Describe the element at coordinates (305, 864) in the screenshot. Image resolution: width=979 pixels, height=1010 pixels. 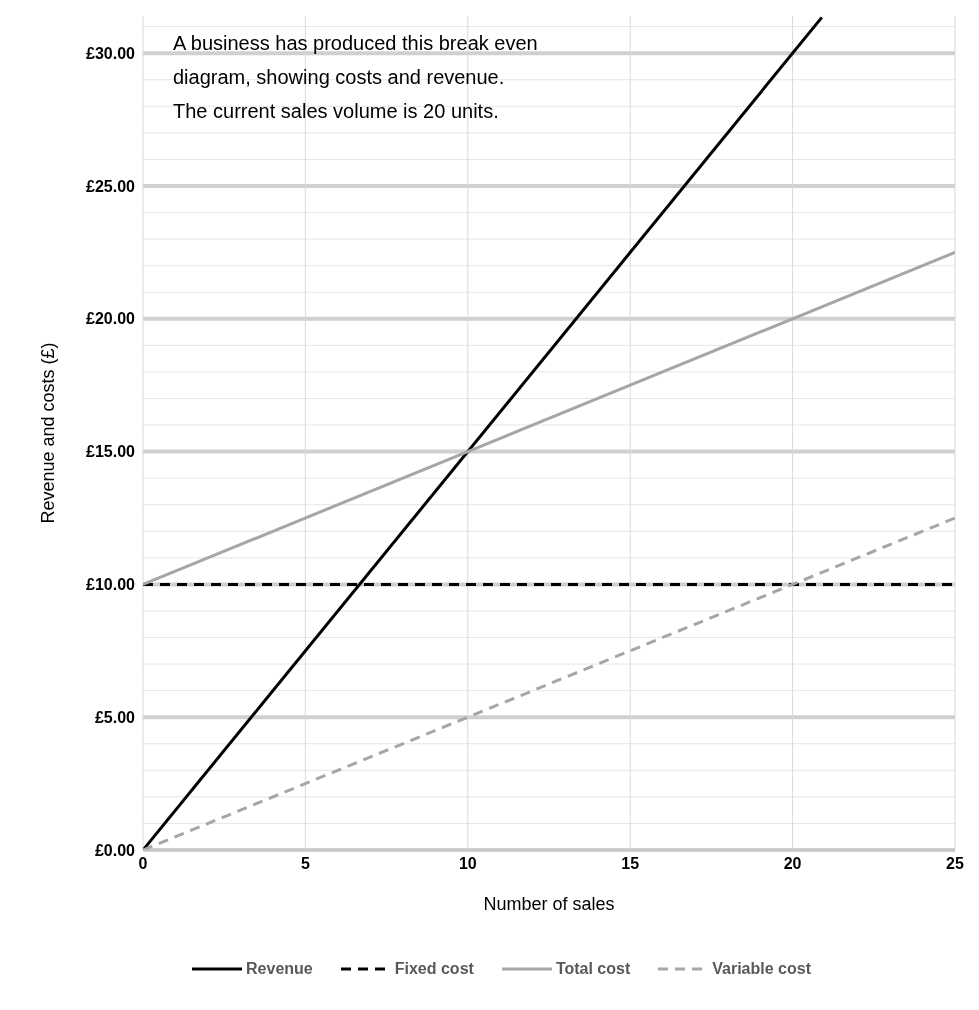
I see `x-tick-label: 5` at that location.